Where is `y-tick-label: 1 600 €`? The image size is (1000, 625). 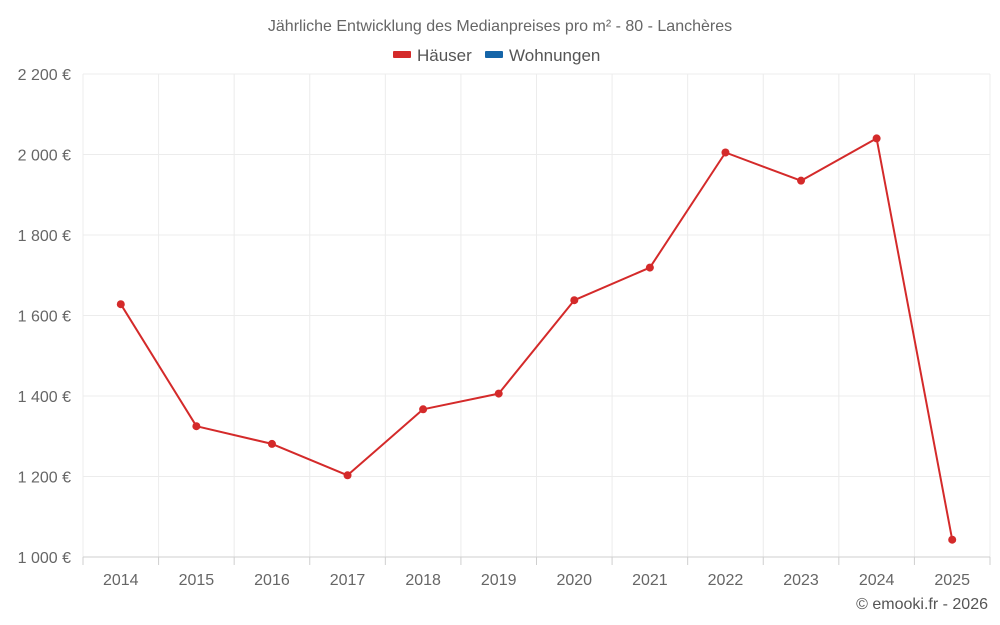 y-tick-label: 1 600 € is located at coordinates (44, 317).